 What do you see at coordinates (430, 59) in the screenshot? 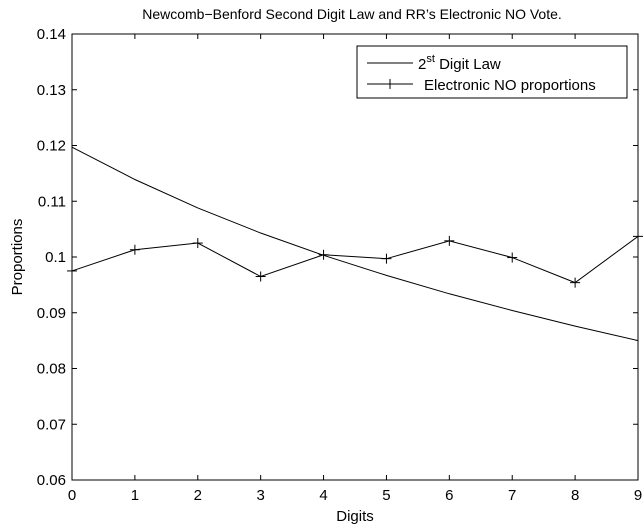
I see `legend-law-superscript: st` at bounding box center [430, 59].